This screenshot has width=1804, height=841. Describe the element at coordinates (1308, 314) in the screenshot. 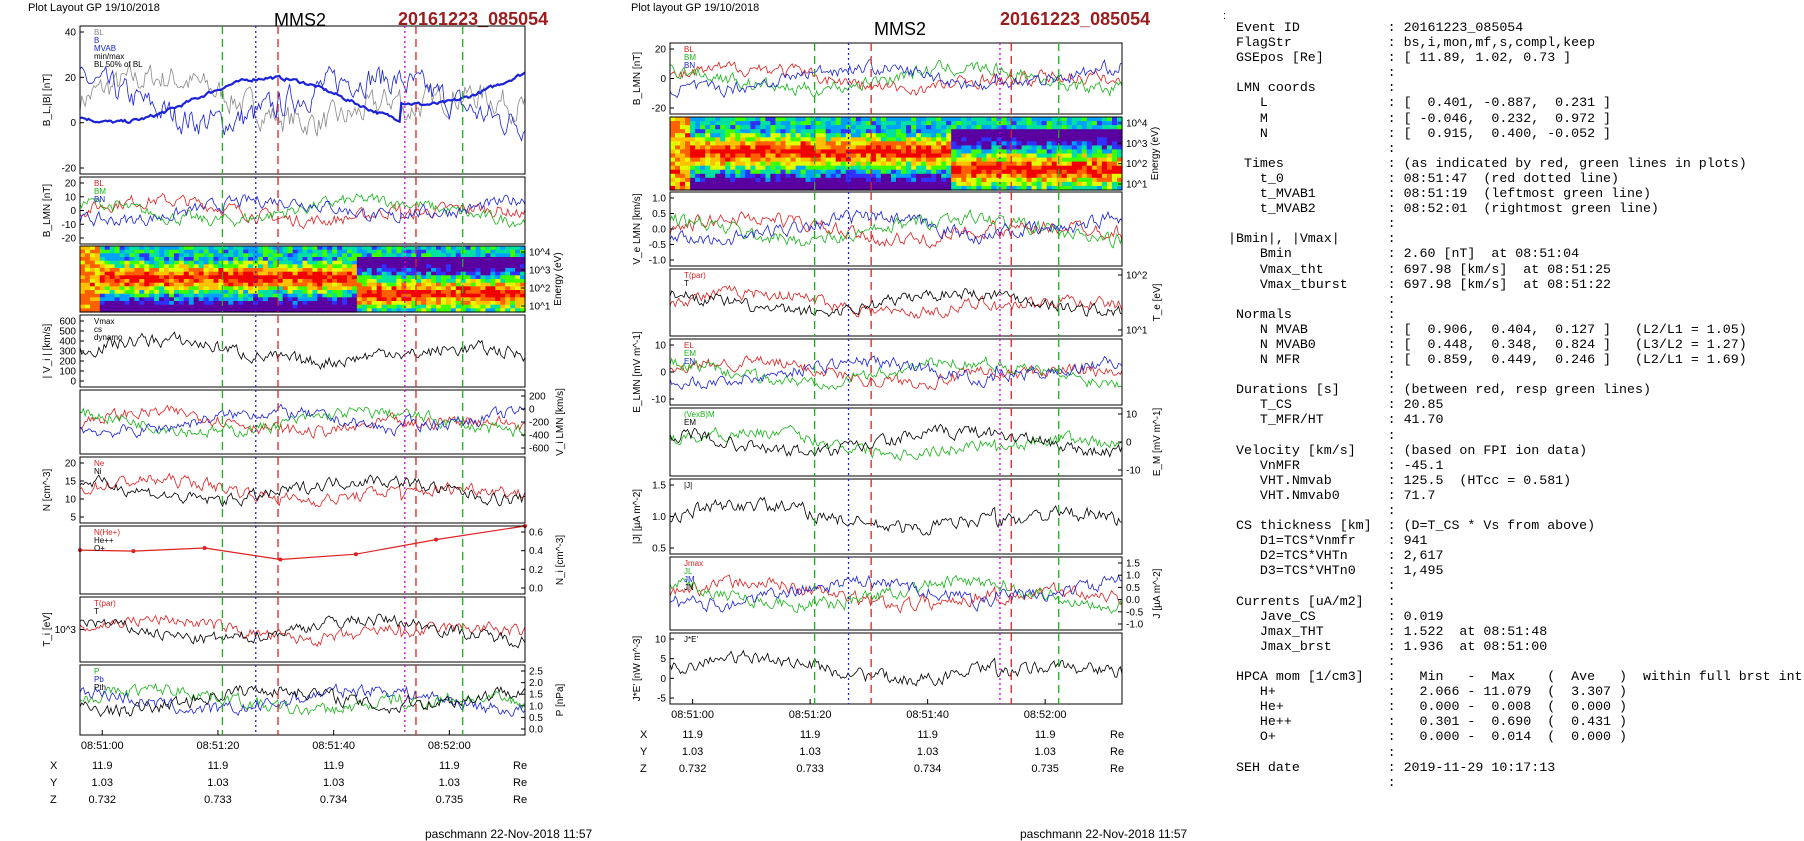

I see `info-key: Normals` at that location.